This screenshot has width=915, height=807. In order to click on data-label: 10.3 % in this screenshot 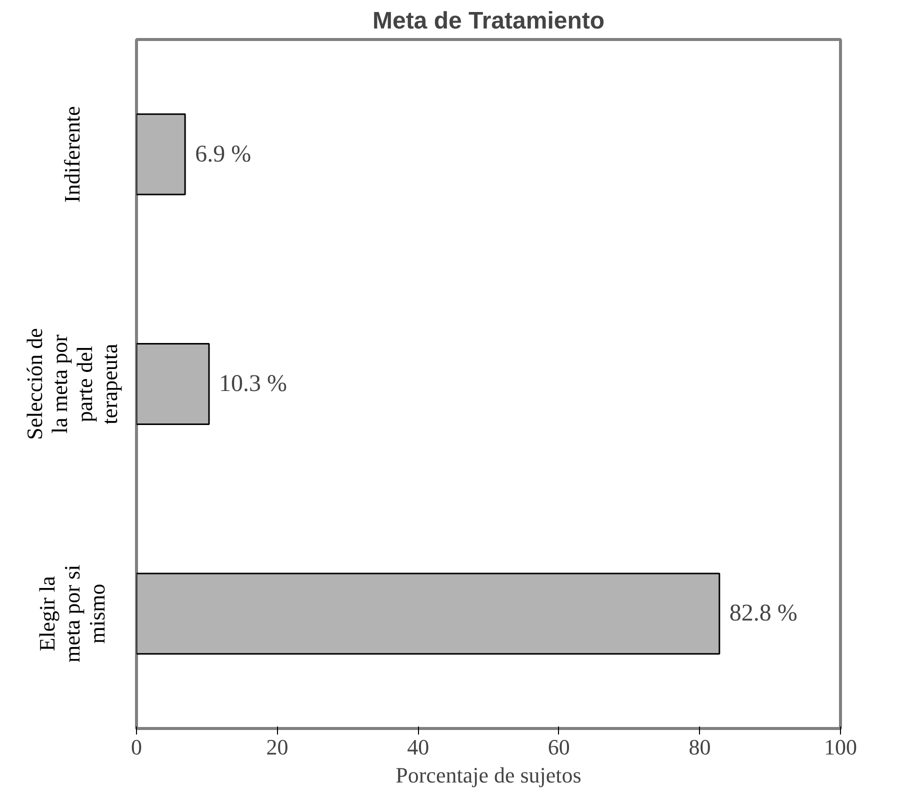, I will do `click(253, 384)`.